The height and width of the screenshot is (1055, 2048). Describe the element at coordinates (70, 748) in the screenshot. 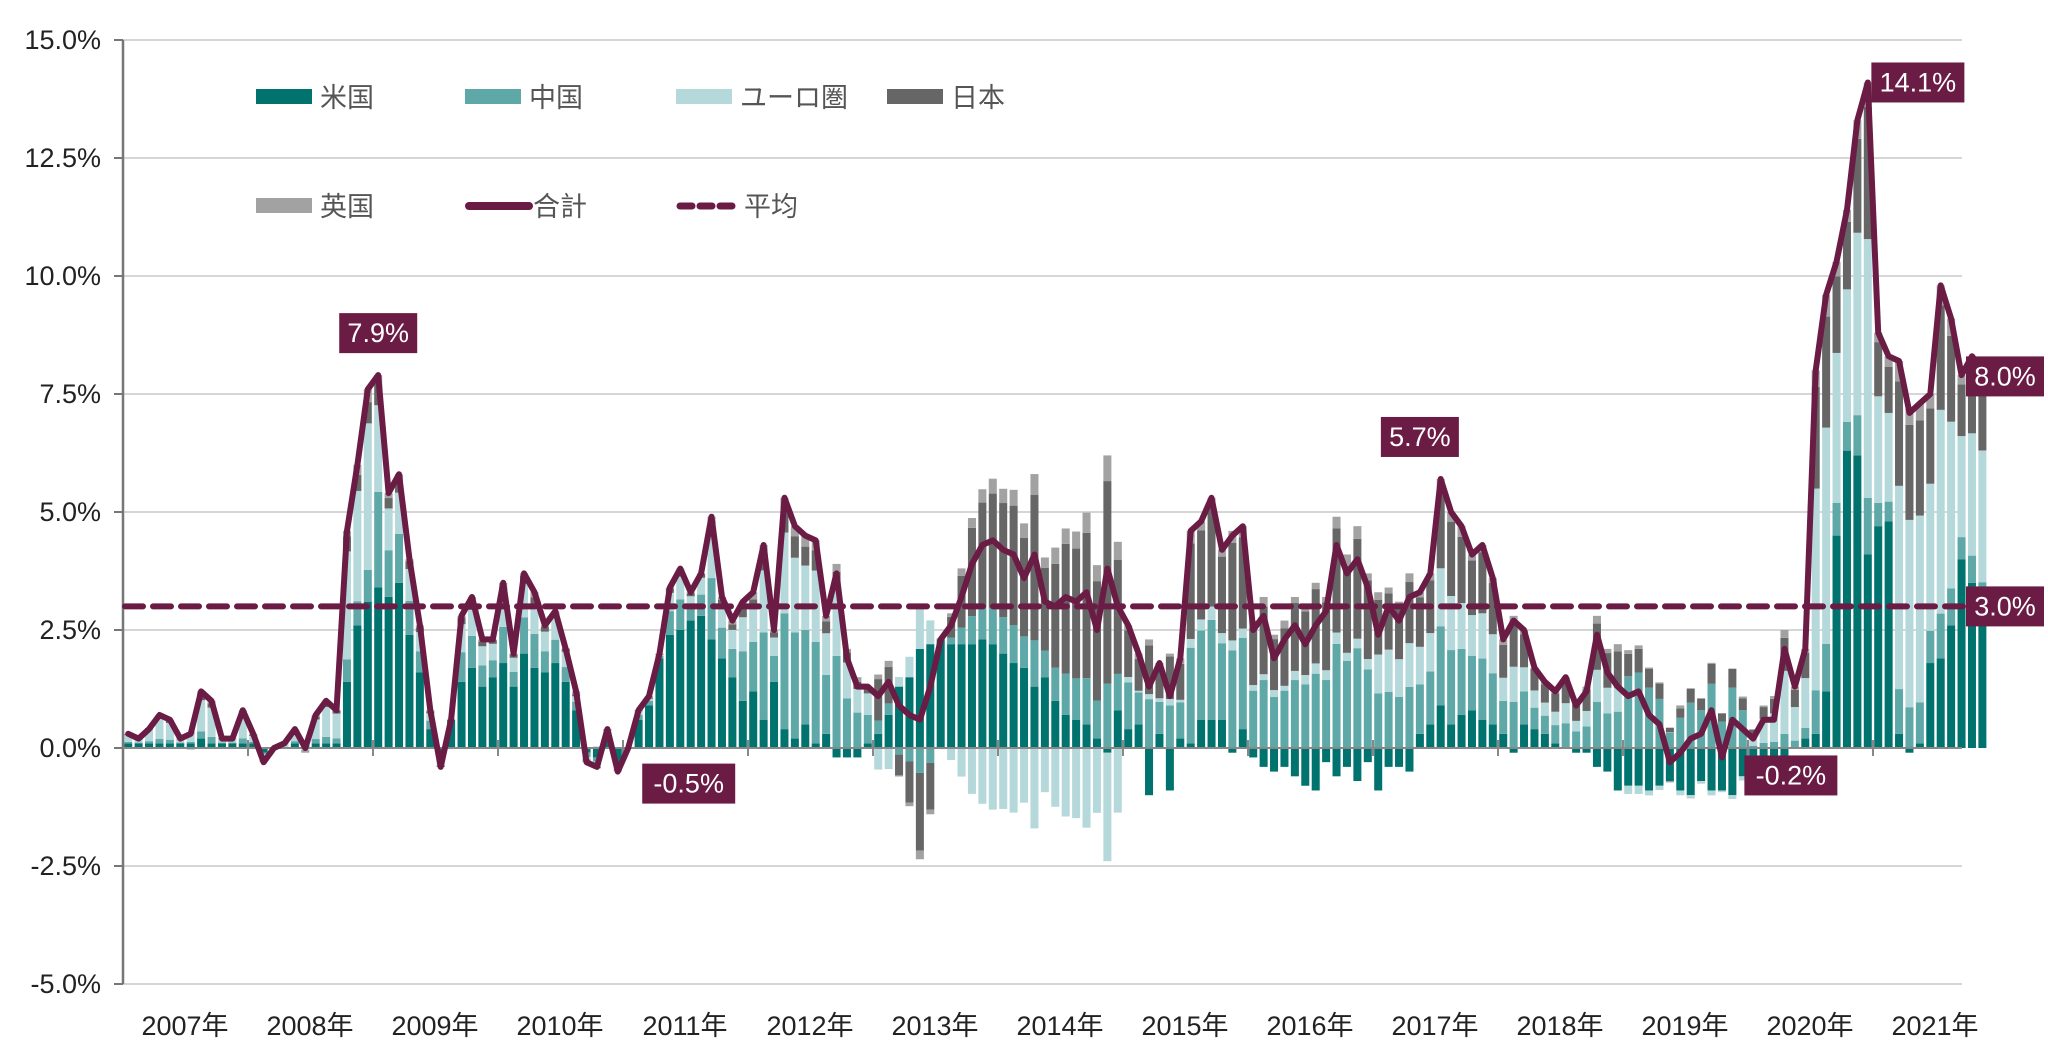

I see `y-tick-label: 0.0%` at that location.